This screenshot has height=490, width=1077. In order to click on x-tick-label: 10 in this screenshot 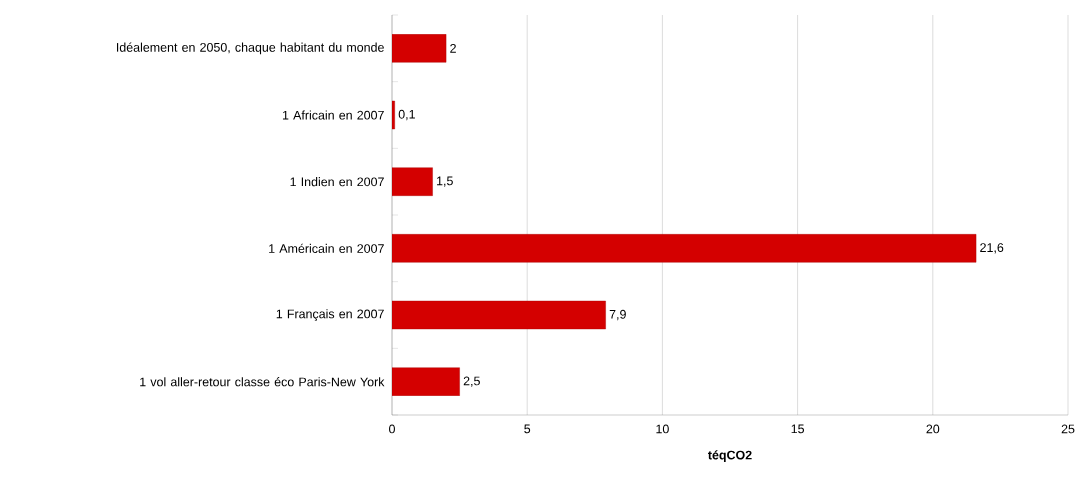, I will do `click(662, 429)`.